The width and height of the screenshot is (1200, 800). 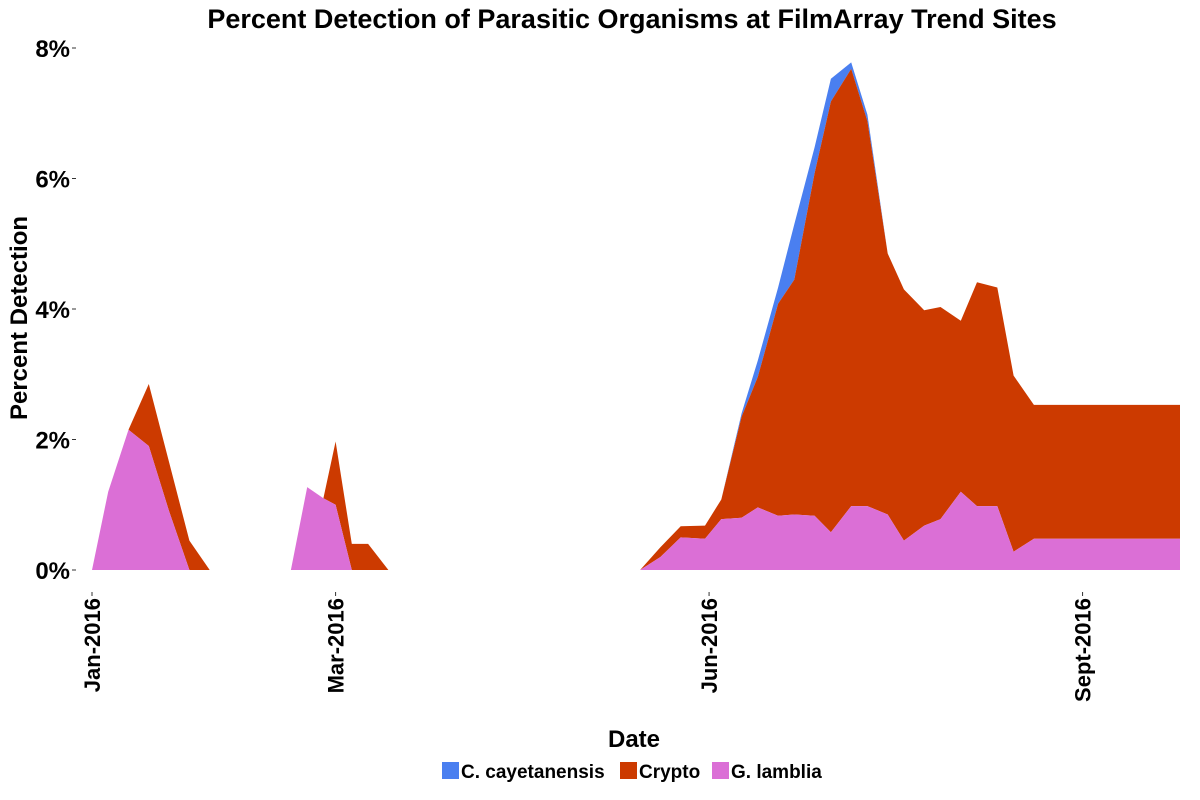 I want to click on x-tick-label: Sept-2016, so click(x=1083, y=650).